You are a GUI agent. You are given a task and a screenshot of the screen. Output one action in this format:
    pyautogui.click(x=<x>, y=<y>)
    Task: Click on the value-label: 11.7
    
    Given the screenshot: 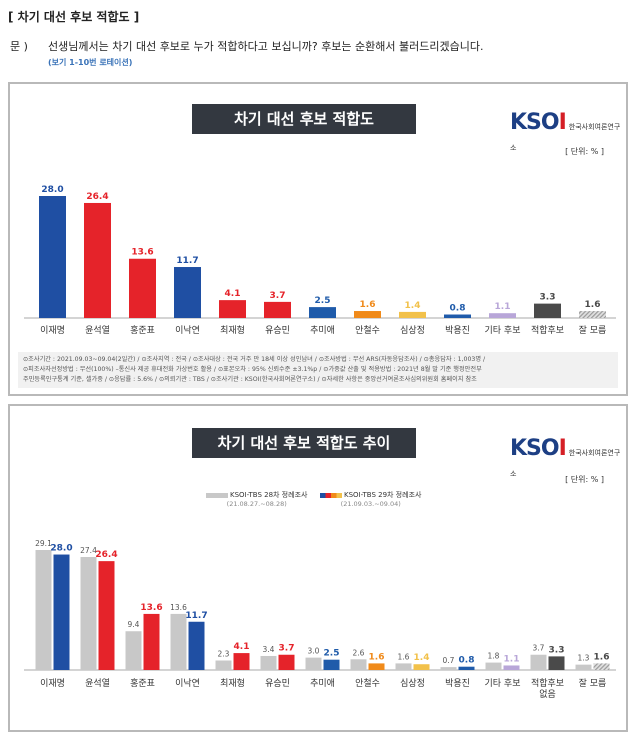 What is the action you would take?
    pyautogui.click(x=187, y=261)
    